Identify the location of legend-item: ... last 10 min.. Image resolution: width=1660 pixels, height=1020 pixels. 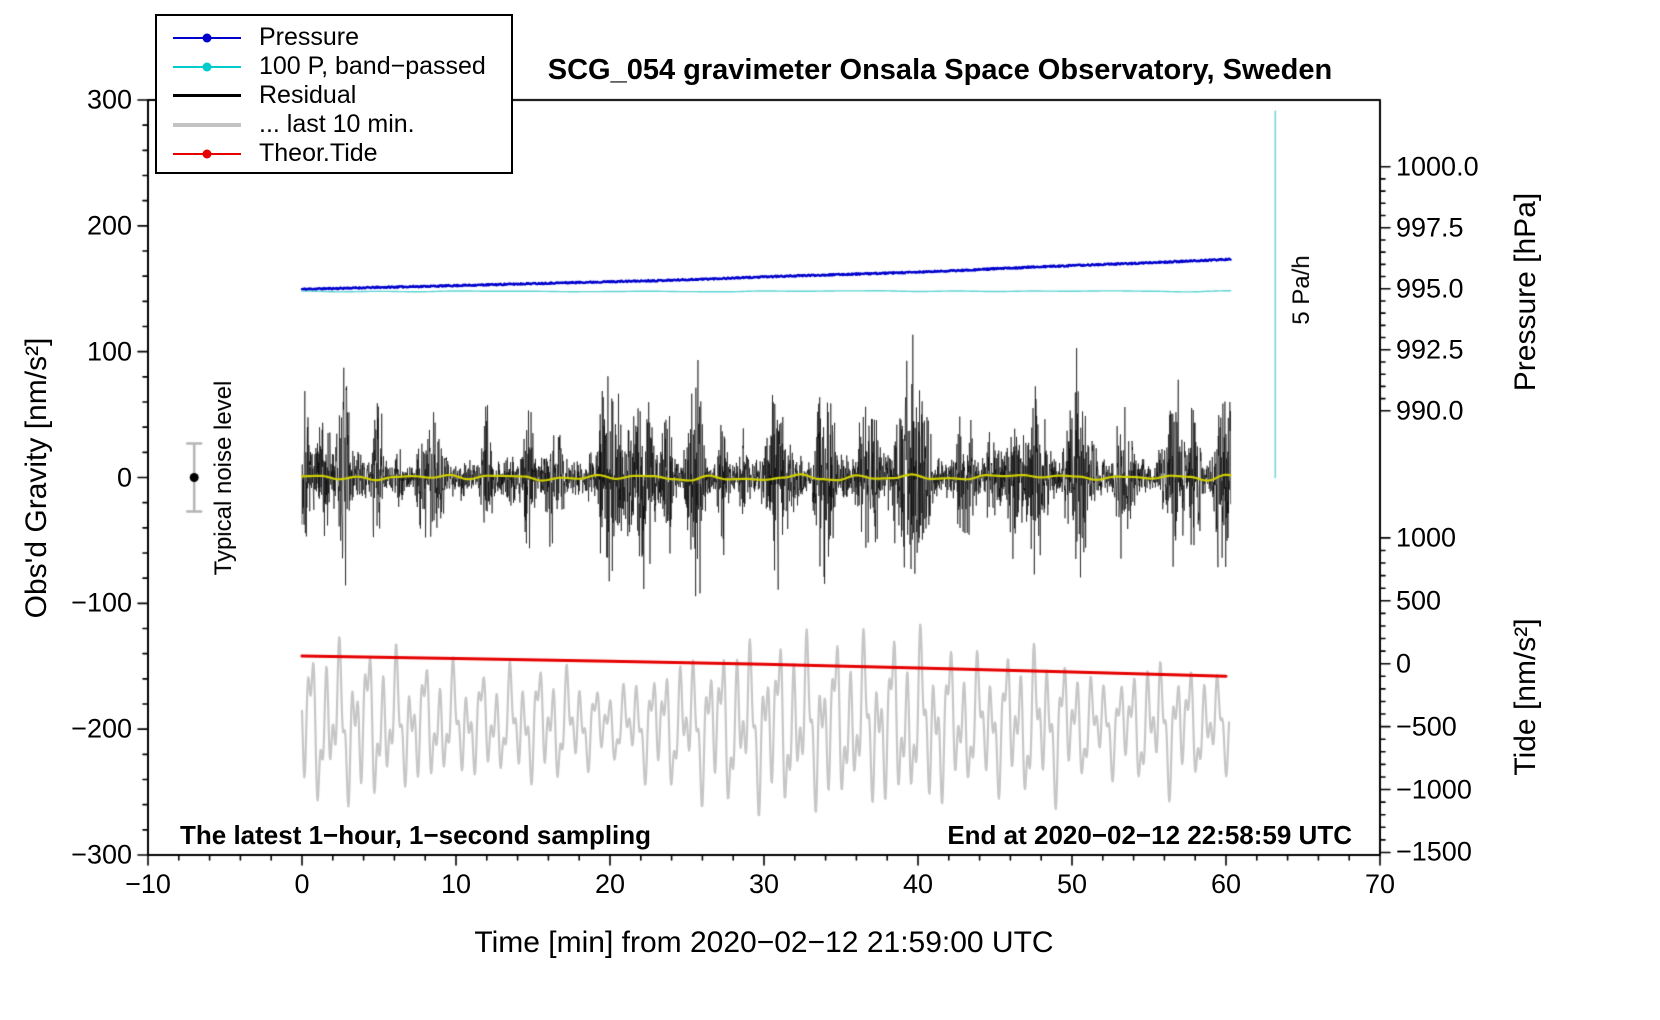
(334, 124).